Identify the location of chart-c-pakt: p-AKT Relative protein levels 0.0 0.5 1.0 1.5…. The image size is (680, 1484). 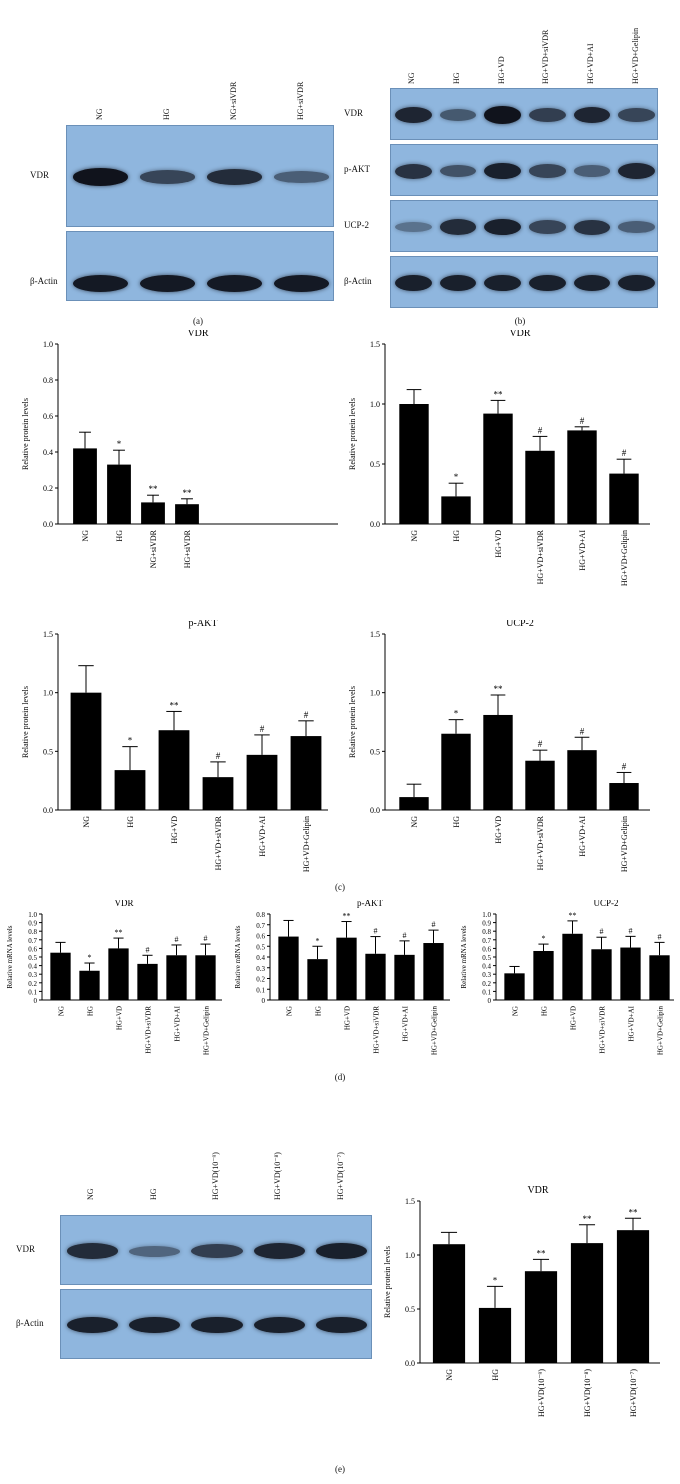
(174, 746).